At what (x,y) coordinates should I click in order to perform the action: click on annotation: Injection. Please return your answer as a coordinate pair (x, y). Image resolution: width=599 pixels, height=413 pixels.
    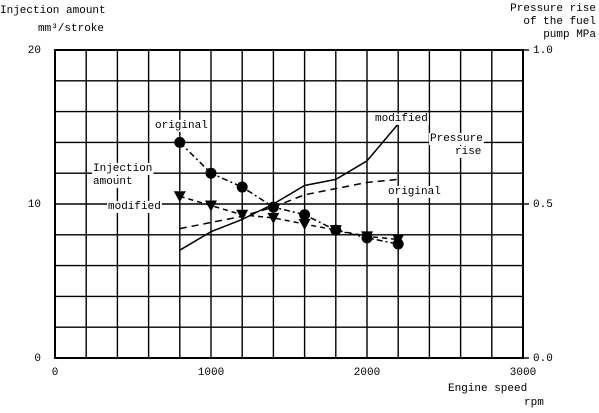
    Looking at the image, I should click on (122, 169).